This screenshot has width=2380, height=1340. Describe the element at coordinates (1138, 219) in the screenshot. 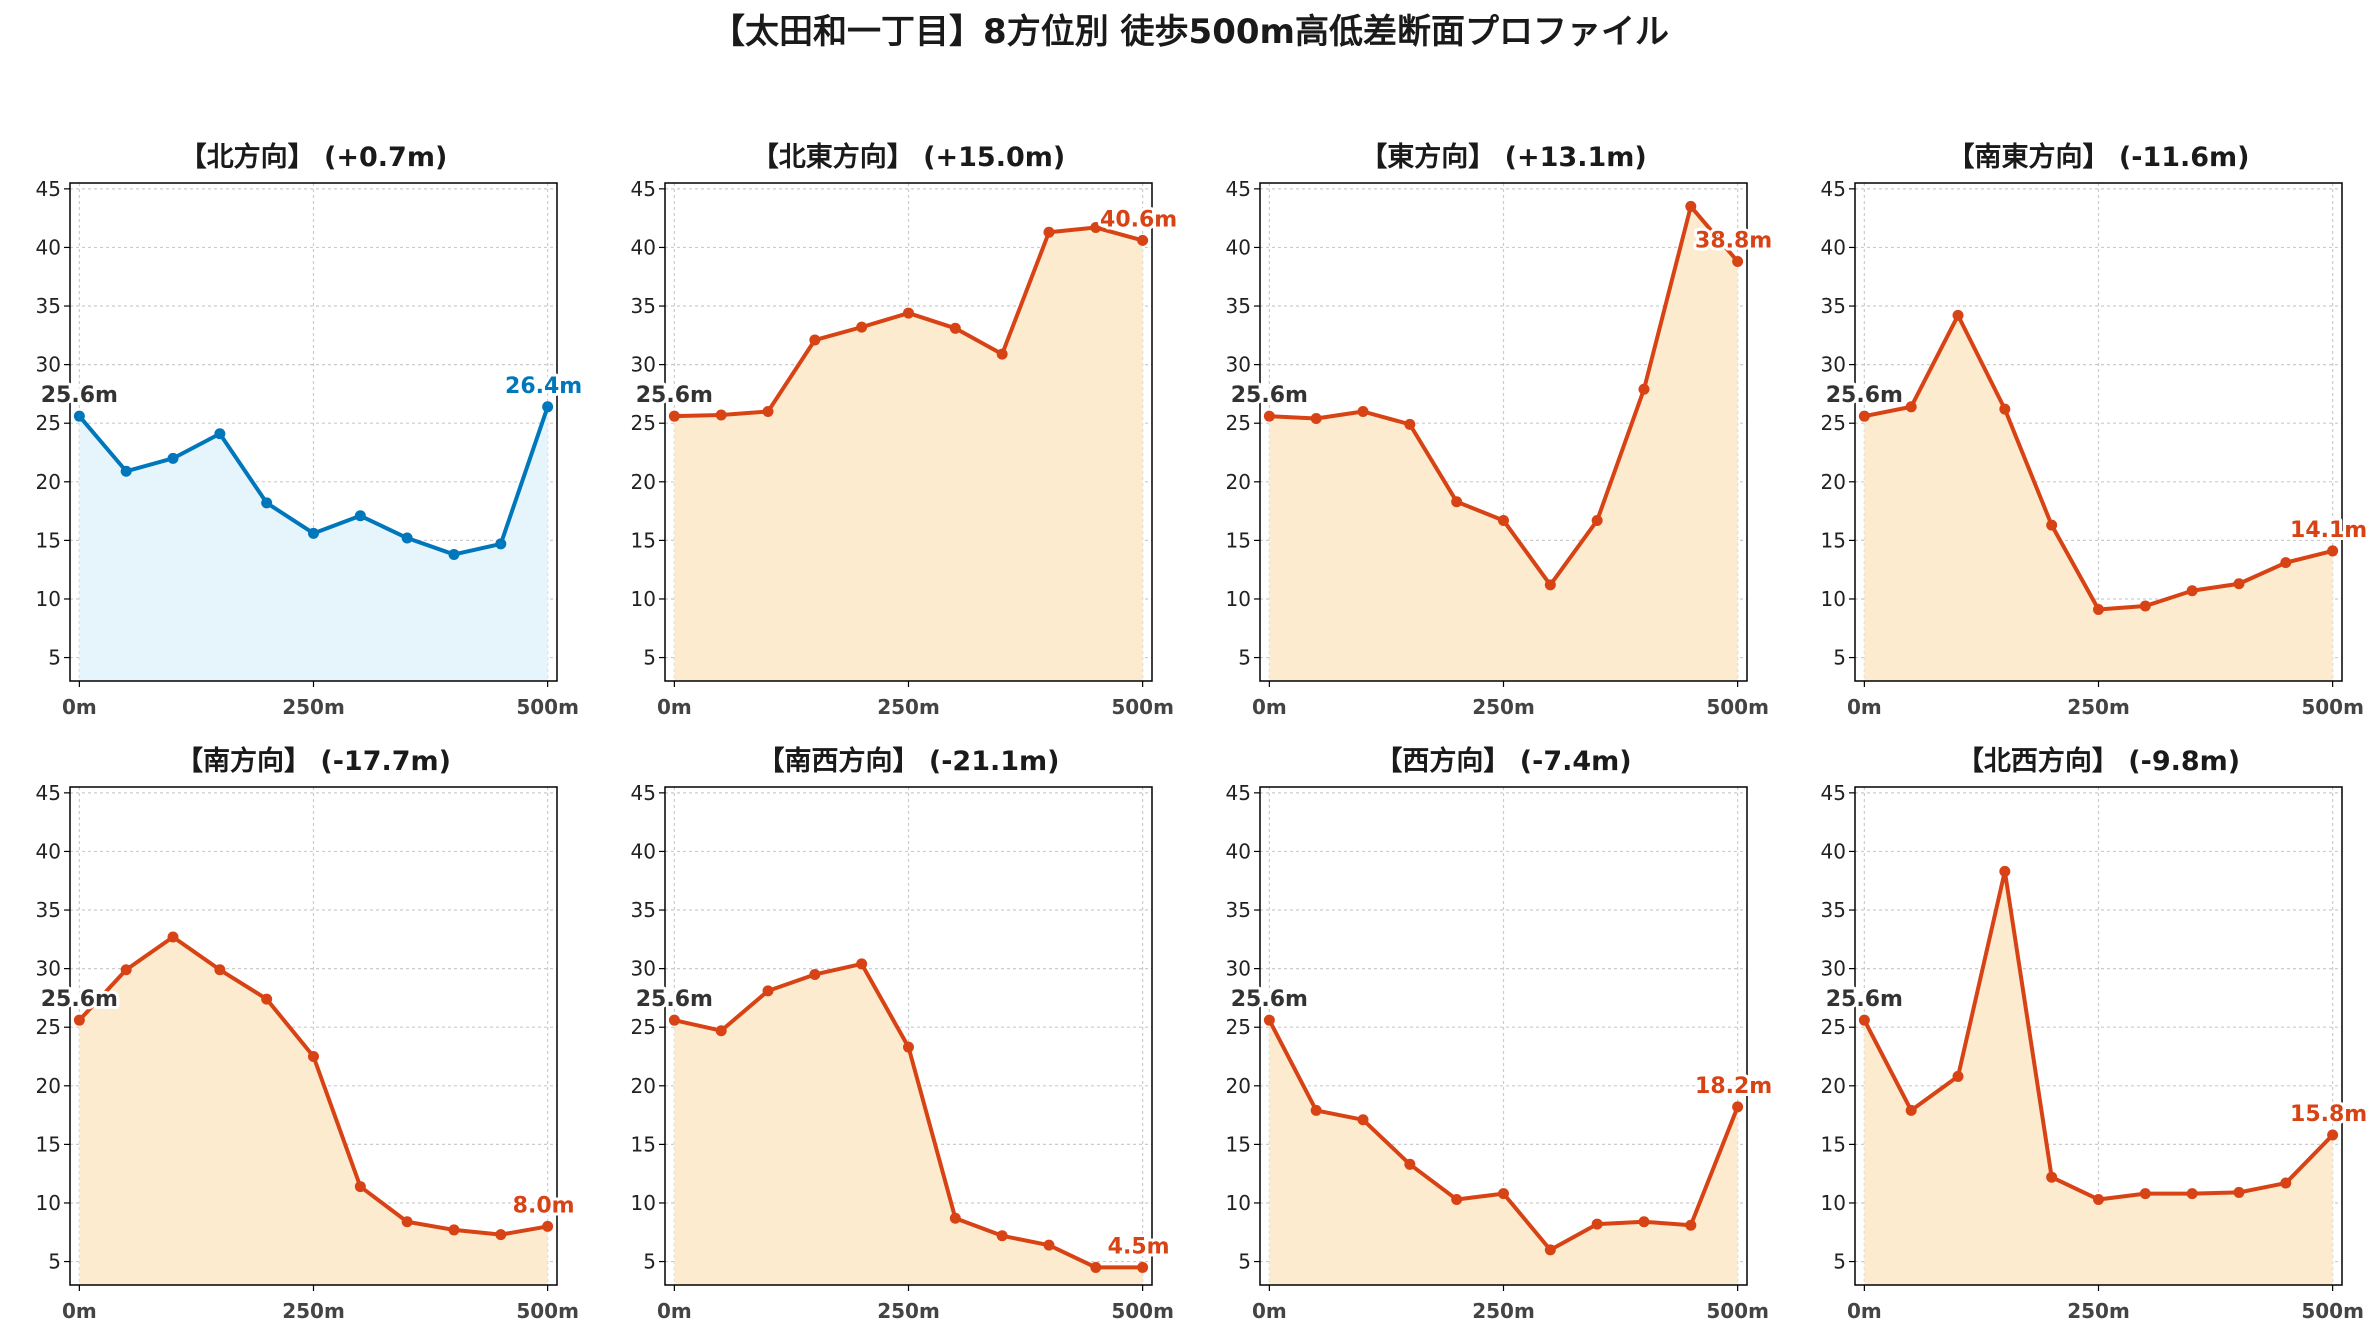

I see `end-value-label: 40.6m` at that location.